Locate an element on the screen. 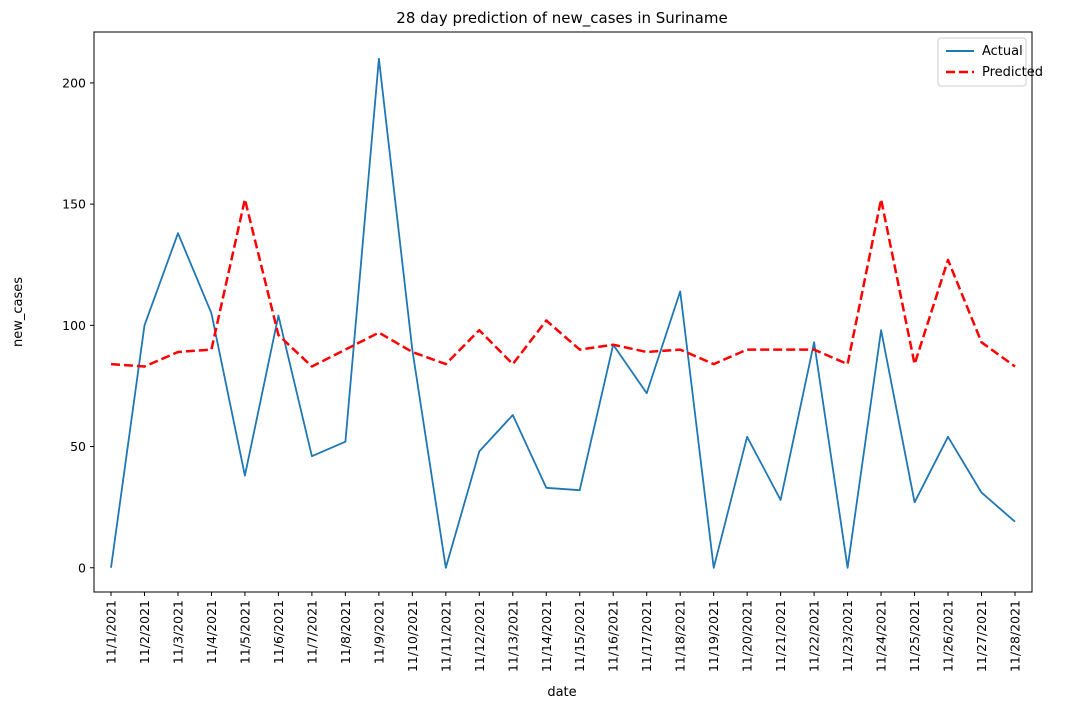  x-tick-label: 11/12/2021 is located at coordinates (479, 636).